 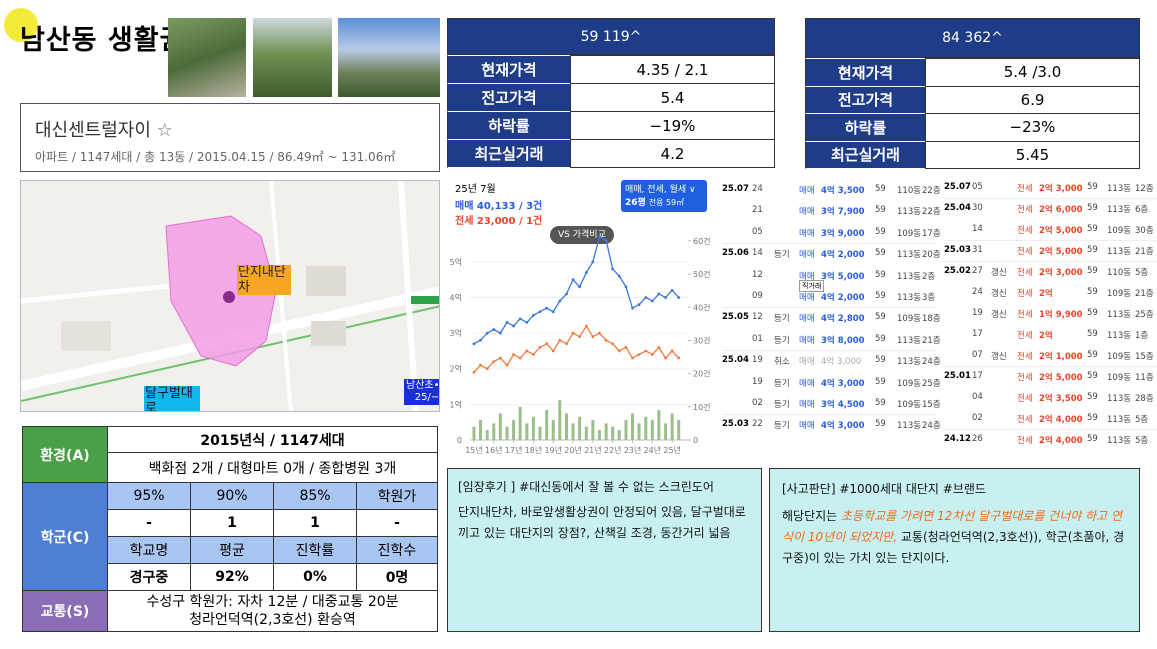 I want to click on deal-floor: 5층, so click(x=1142, y=273).